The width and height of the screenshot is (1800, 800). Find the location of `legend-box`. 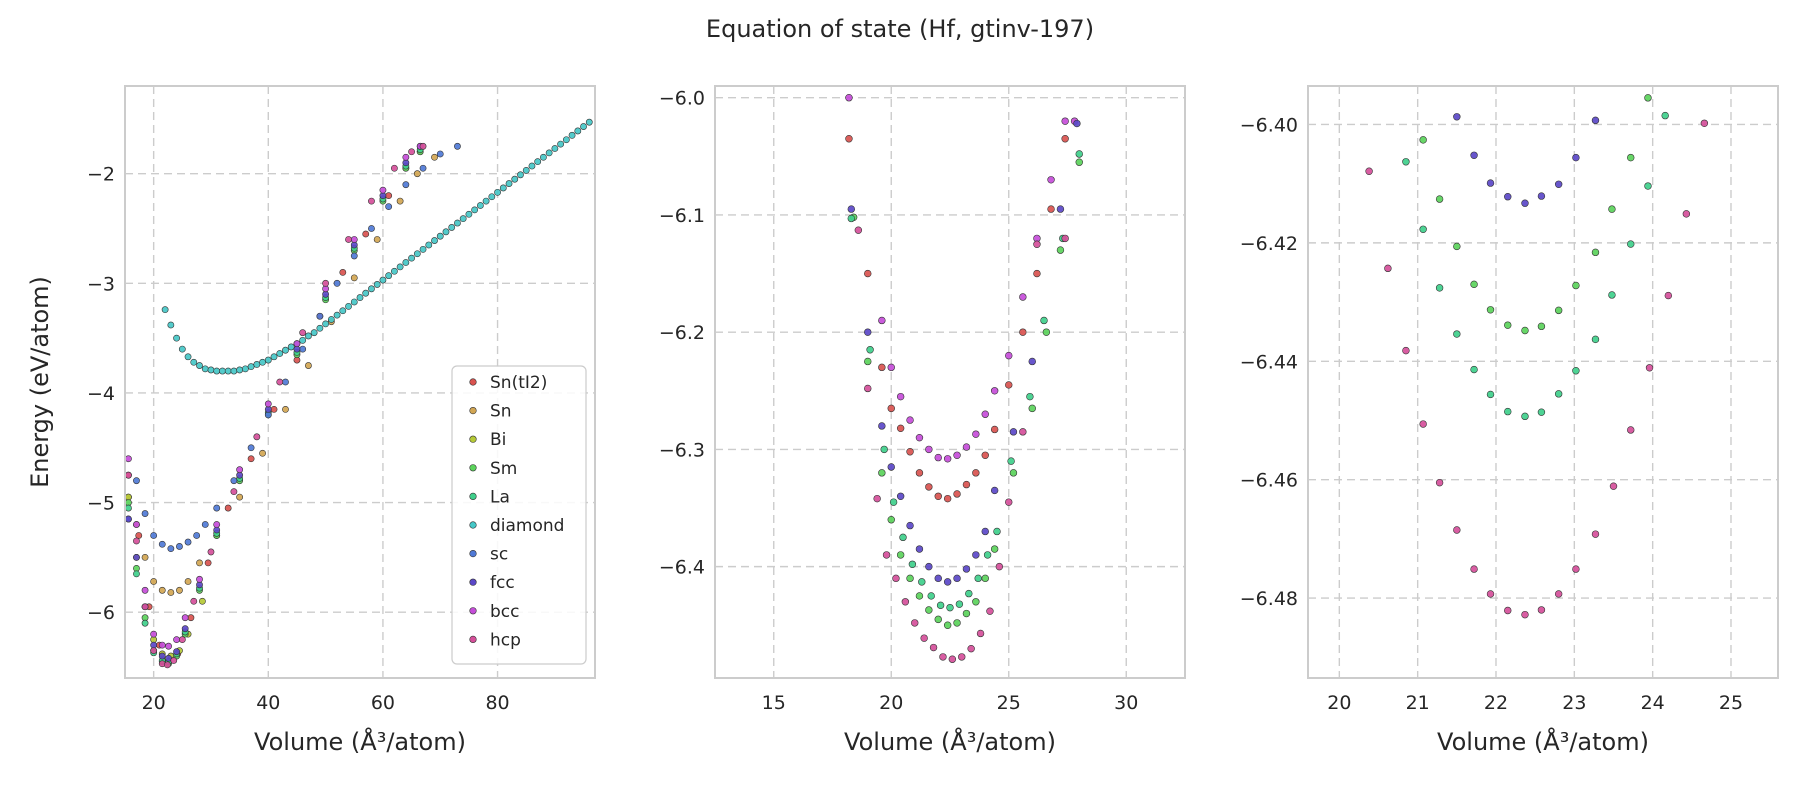

legend-box is located at coordinates (519, 515).